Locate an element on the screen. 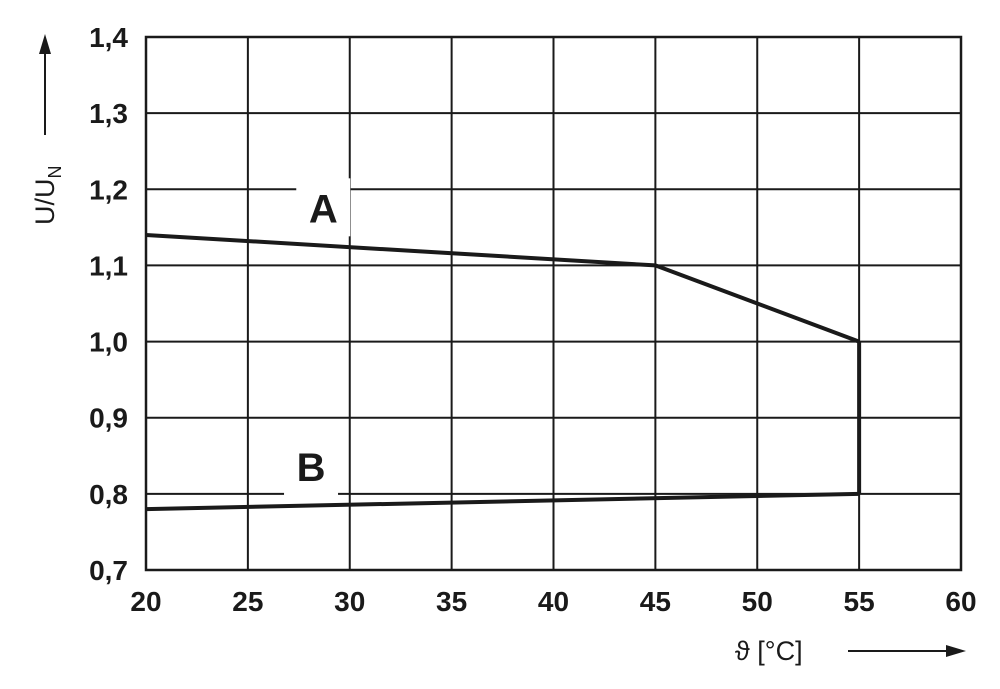 Image resolution: width=1000 pixels, height=689 pixels. curve-label-b: B is located at coordinates (311, 468).